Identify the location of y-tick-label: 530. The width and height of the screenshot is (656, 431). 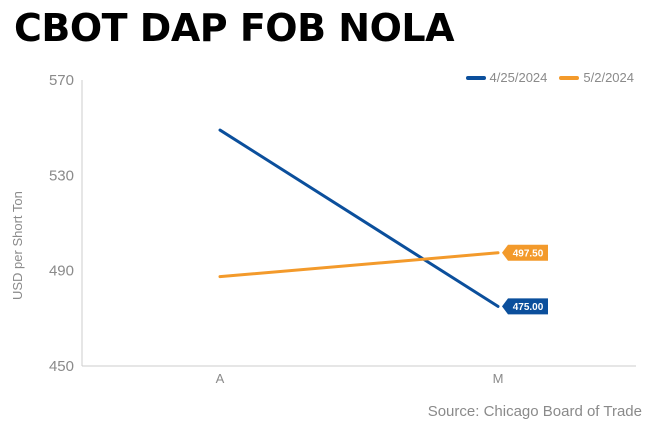
(61, 175).